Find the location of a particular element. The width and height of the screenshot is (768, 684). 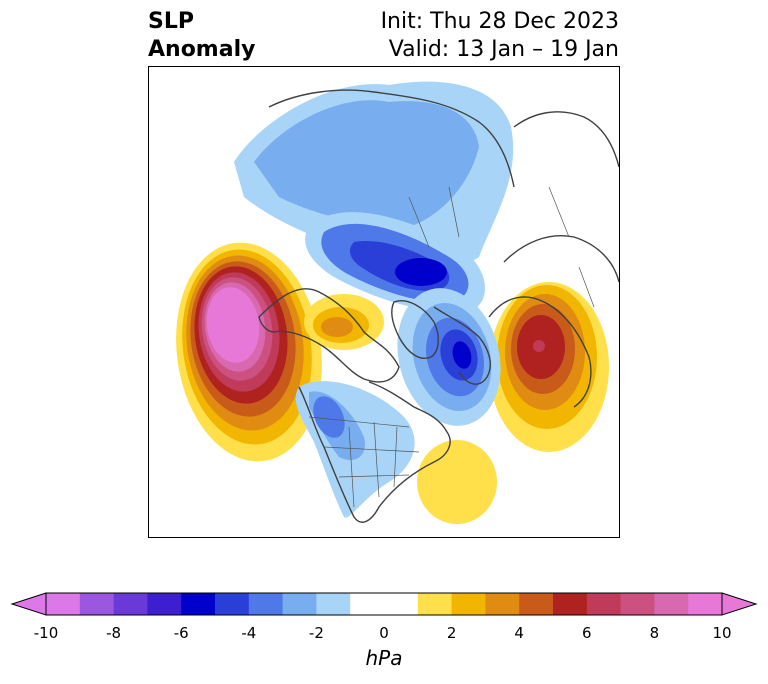

colorbar-outline is located at coordinates (384, 604).